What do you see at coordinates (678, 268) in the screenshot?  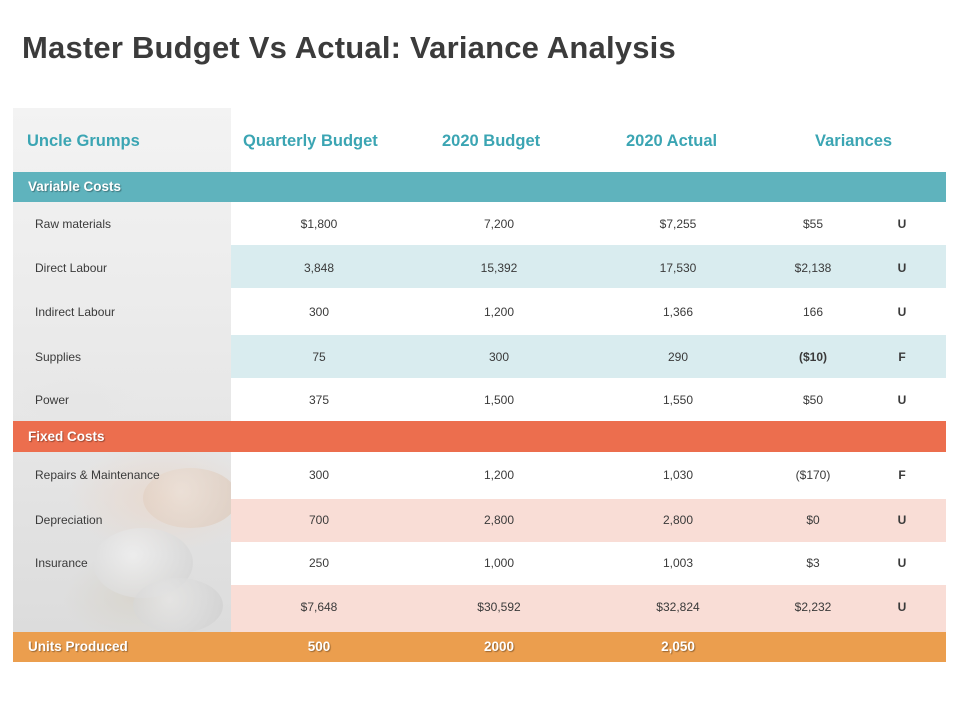 I see `cell-actual: 17,530` at bounding box center [678, 268].